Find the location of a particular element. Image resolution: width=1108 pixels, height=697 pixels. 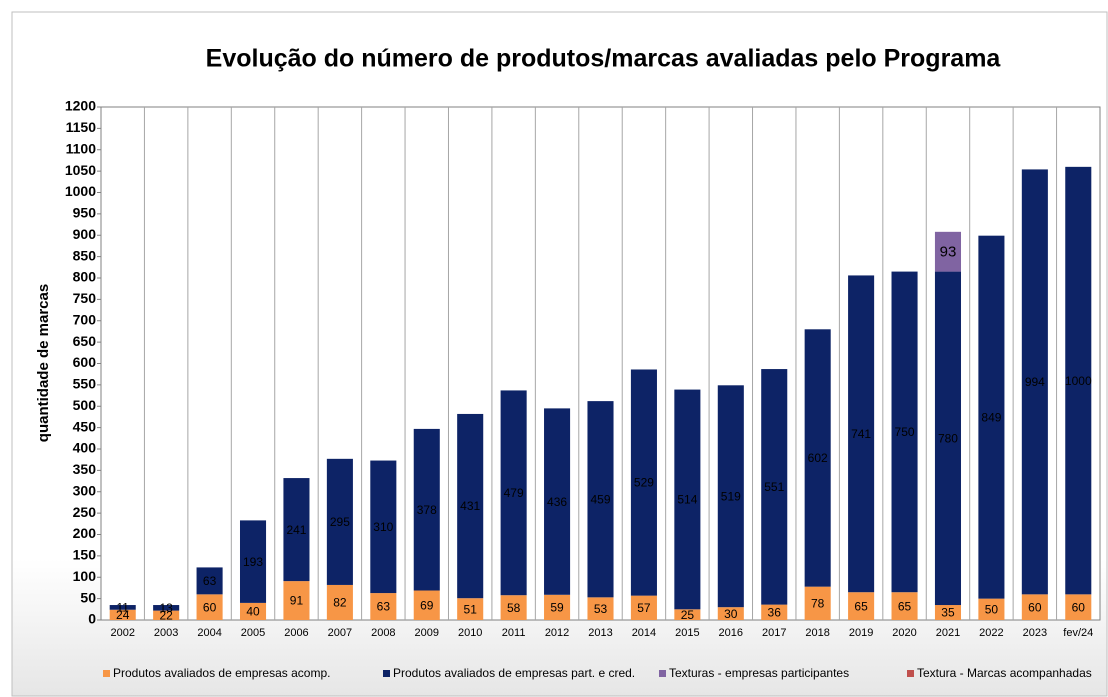

x-tick-label: 2018 is located at coordinates (817, 633).